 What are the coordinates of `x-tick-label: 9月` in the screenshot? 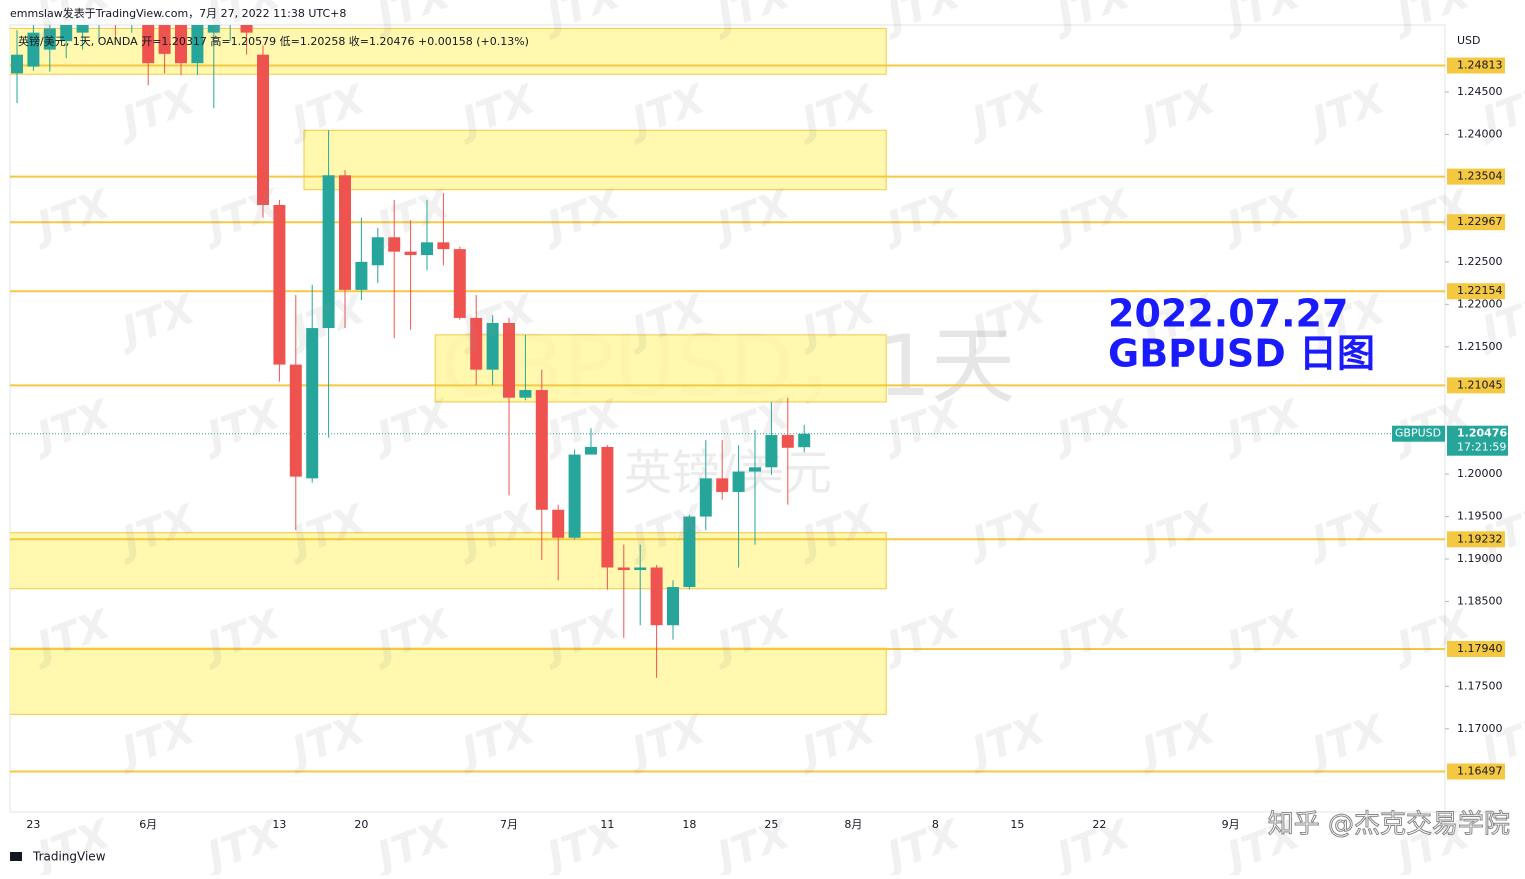 It's located at (1231, 824).